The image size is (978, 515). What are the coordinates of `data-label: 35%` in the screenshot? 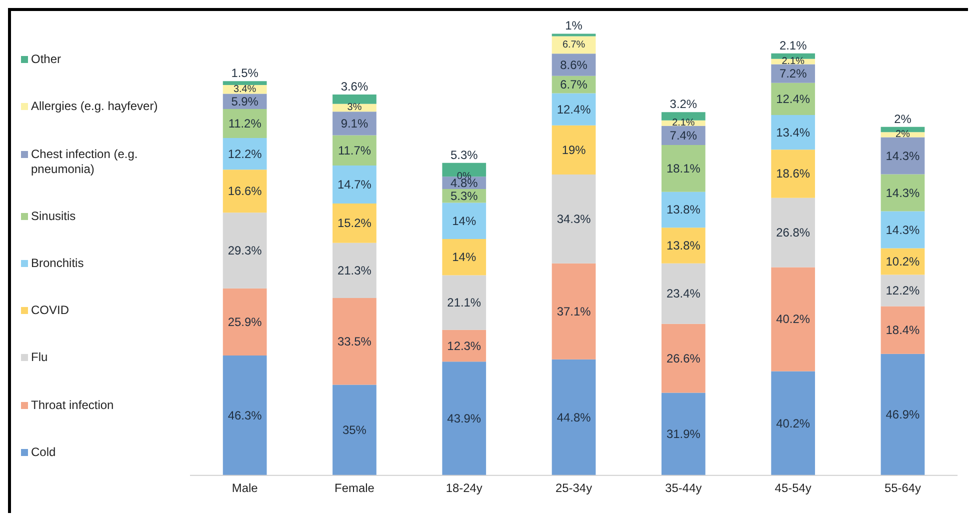 It's located at (355, 430).